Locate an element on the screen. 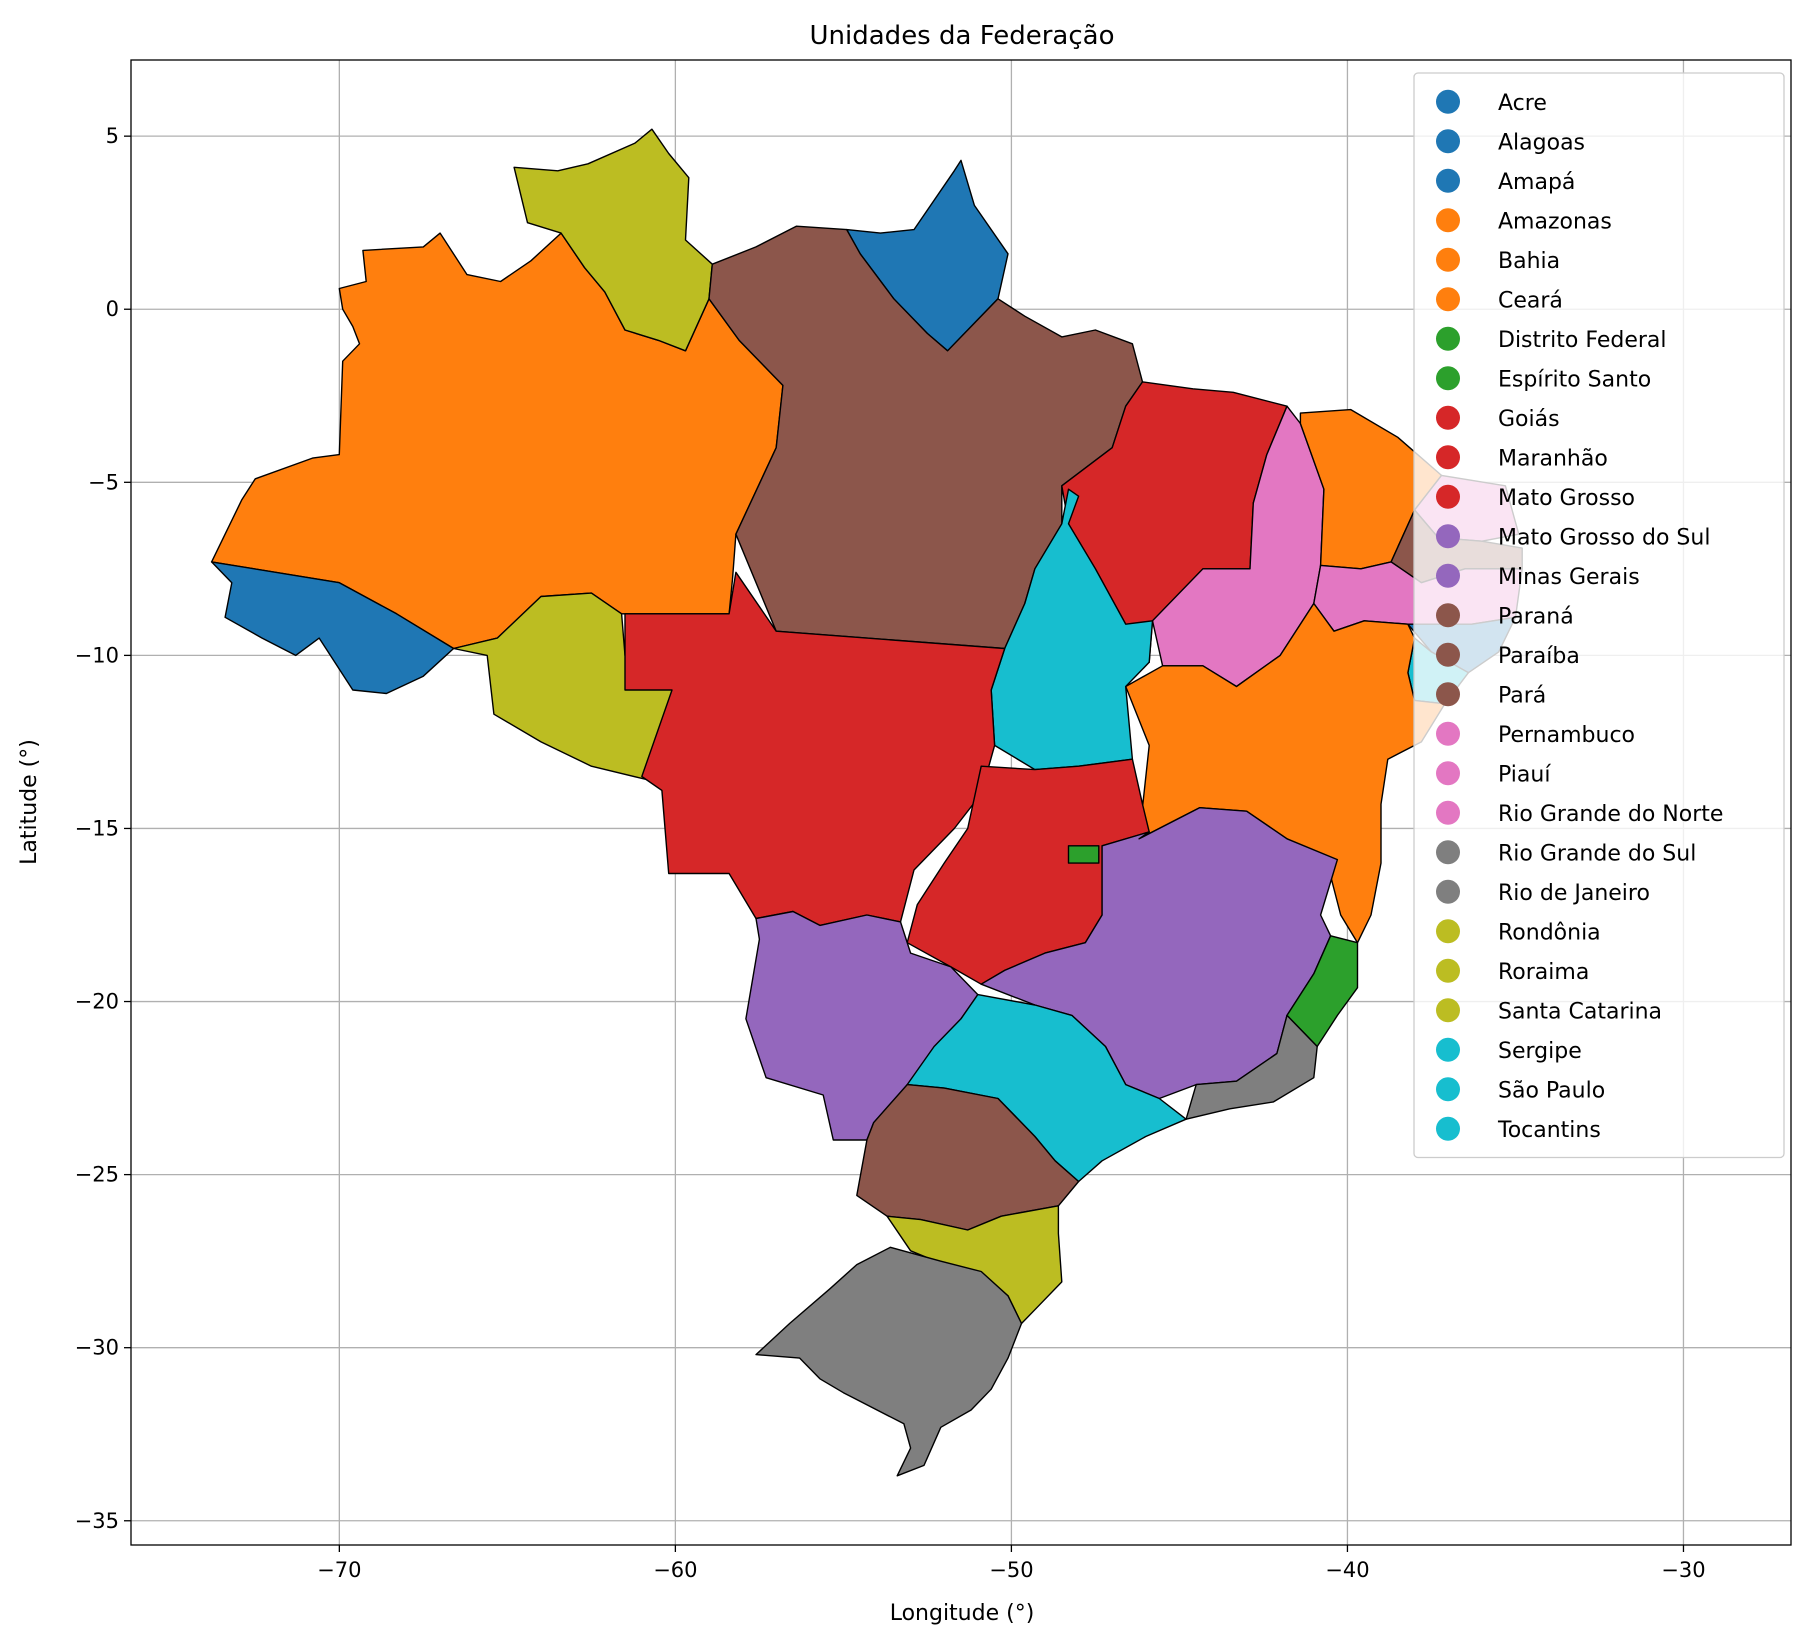 This screenshot has width=1807, height=1639. x-axis-label: Longitude (°) is located at coordinates (962, 1613).